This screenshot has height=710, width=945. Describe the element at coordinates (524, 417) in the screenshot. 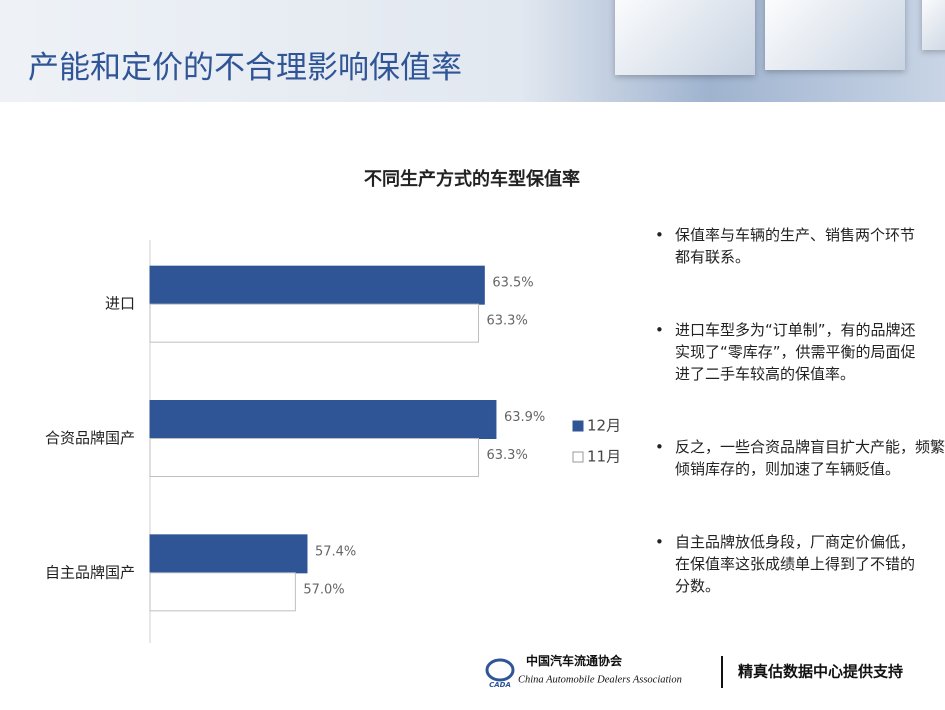

I see `value-label: 63.9%` at that location.